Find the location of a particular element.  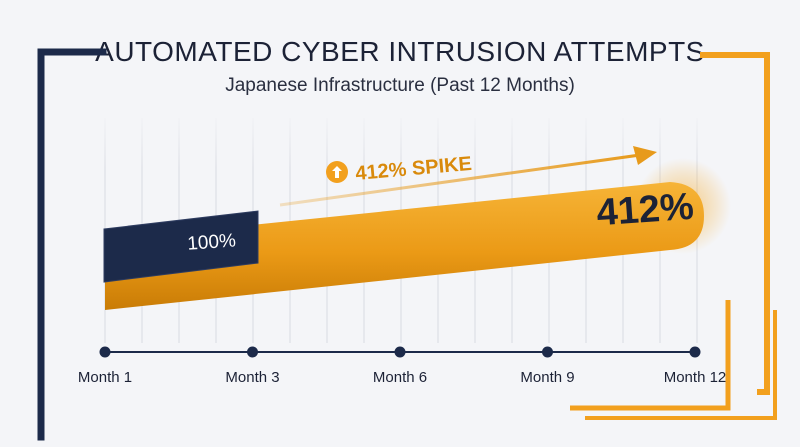

x-tick-label: Month 6 is located at coordinates (400, 377).